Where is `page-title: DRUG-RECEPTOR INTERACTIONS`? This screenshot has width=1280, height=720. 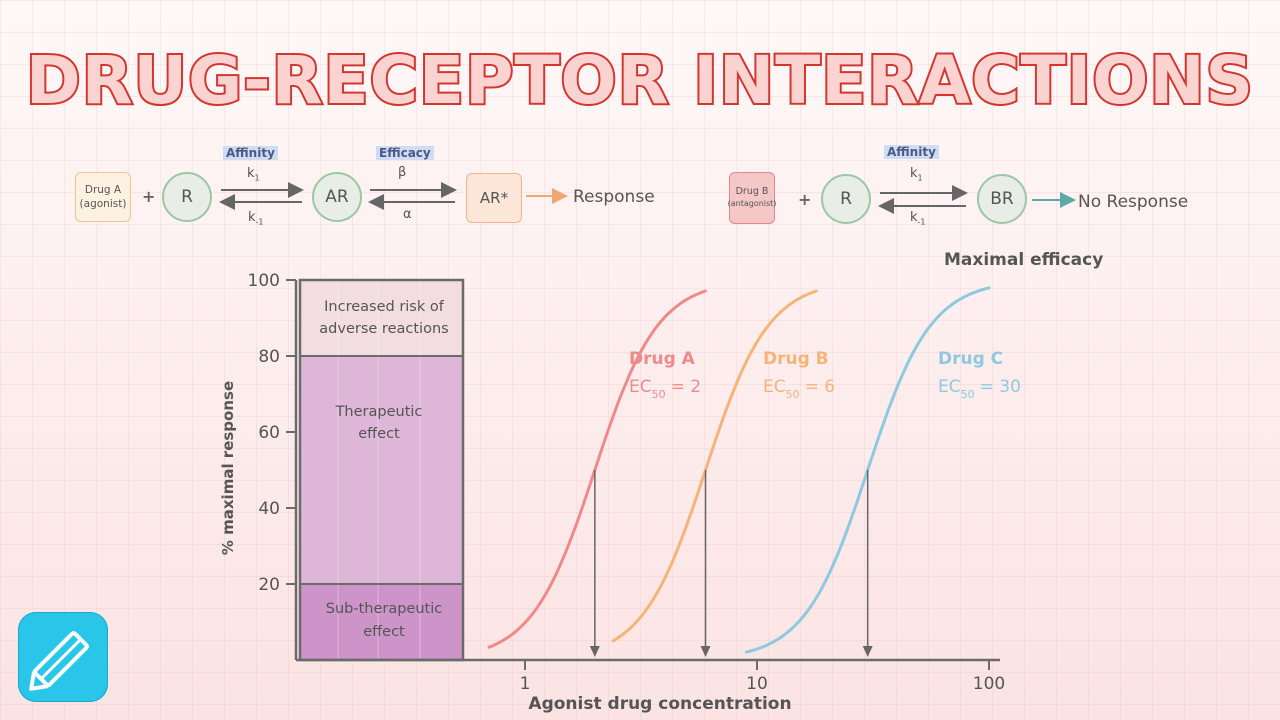 page-title: DRUG-RECEPTOR INTERACTIONS is located at coordinates (639, 80).